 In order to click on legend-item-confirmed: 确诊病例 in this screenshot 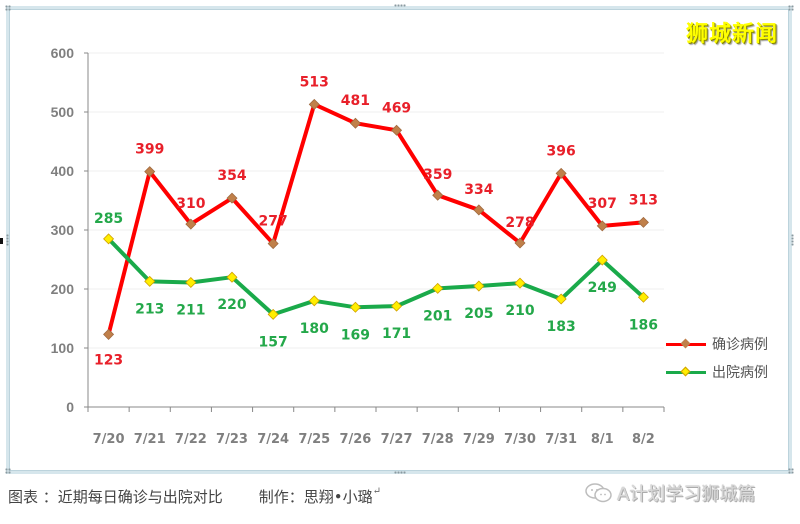, I will do `click(717, 344)`.